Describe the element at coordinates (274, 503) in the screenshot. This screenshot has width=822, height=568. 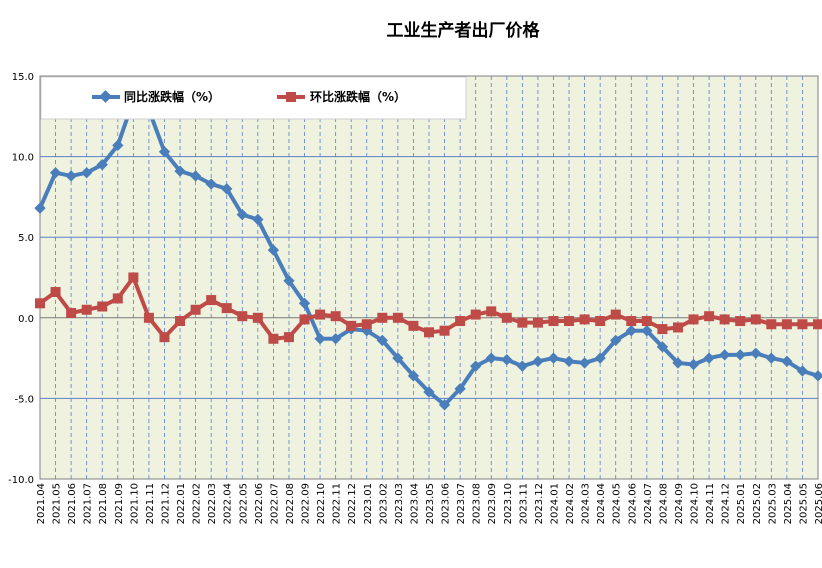
I see `x-tick-label: 2022.07` at that location.